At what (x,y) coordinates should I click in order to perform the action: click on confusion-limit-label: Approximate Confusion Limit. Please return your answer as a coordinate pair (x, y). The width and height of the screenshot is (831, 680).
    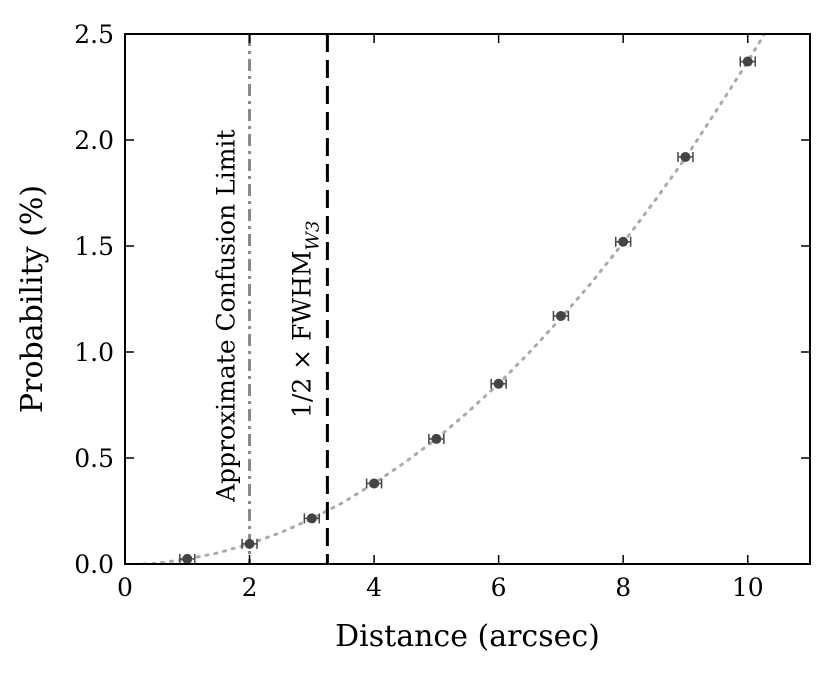
    Looking at the image, I should click on (226, 316).